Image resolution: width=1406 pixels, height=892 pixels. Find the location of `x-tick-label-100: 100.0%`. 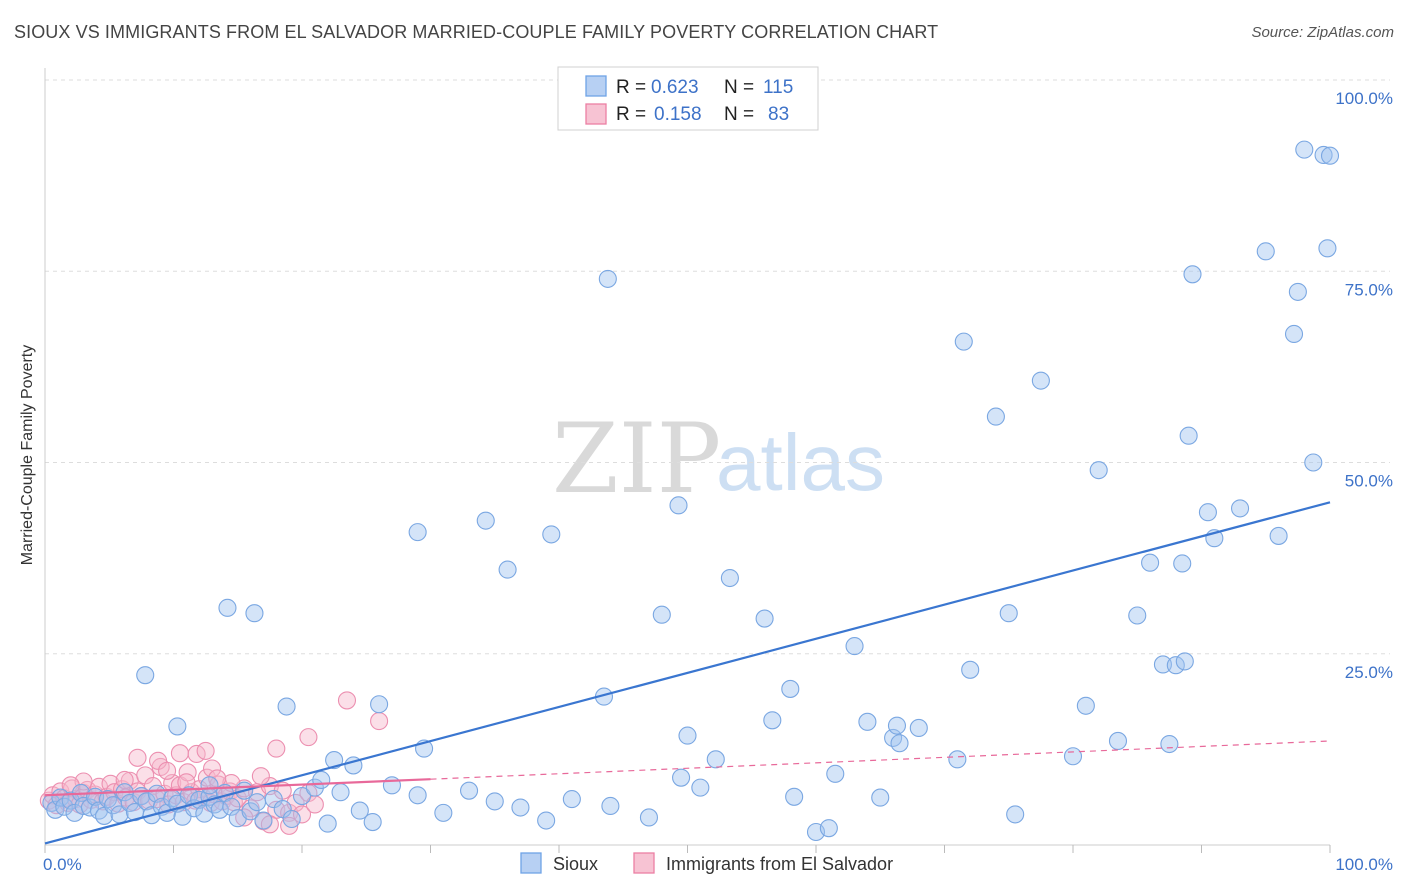

x-tick-label-100: 100.0% is located at coordinates (1364, 864).